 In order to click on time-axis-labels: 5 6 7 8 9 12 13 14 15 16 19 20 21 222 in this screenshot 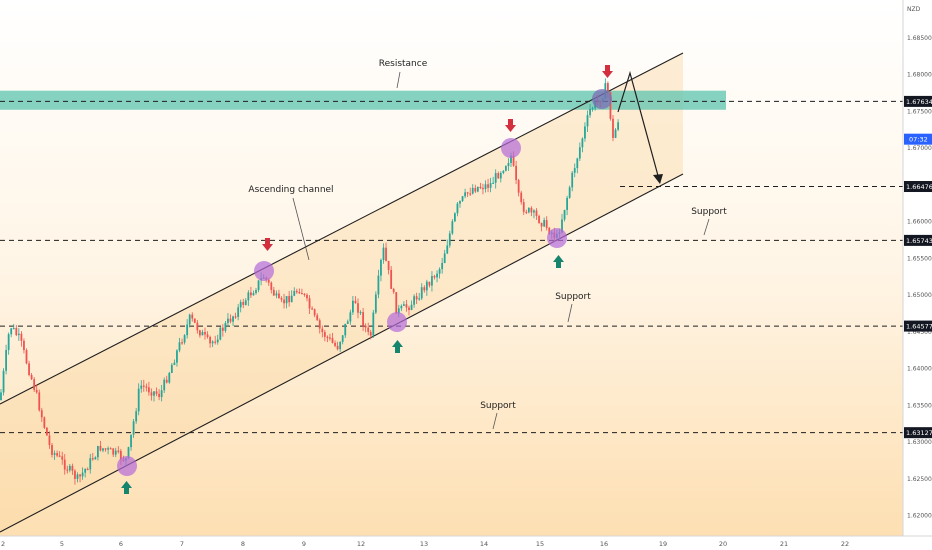, I will do `click(425, 544)`.